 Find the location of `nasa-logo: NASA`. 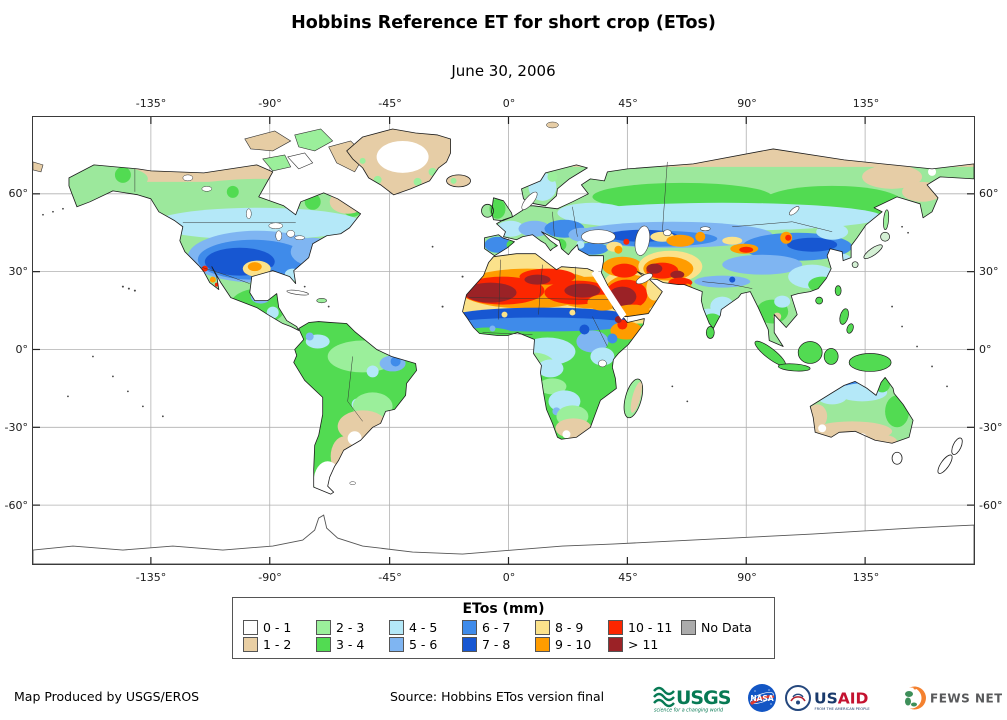

nasa-logo: NASA is located at coordinates (762, 698).